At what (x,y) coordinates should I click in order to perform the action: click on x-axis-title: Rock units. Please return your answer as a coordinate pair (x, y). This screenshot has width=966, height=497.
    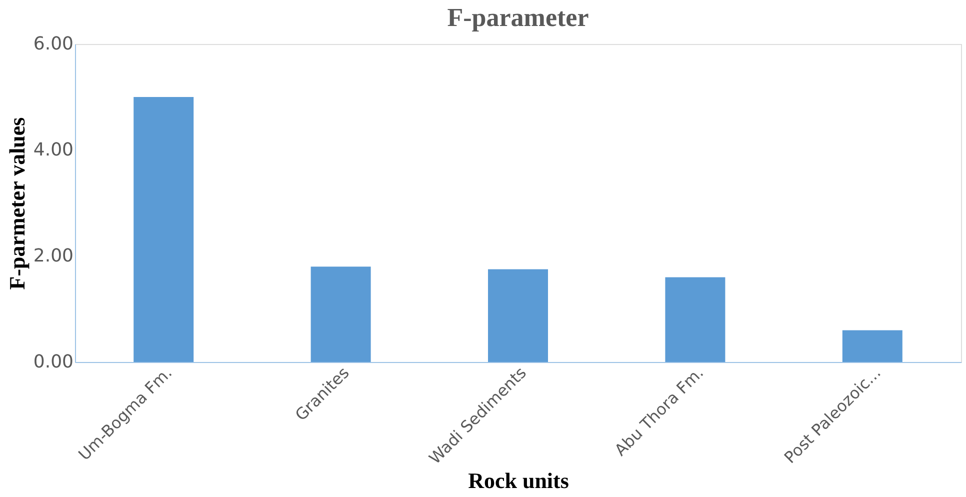
    Looking at the image, I should click on (519, 481).